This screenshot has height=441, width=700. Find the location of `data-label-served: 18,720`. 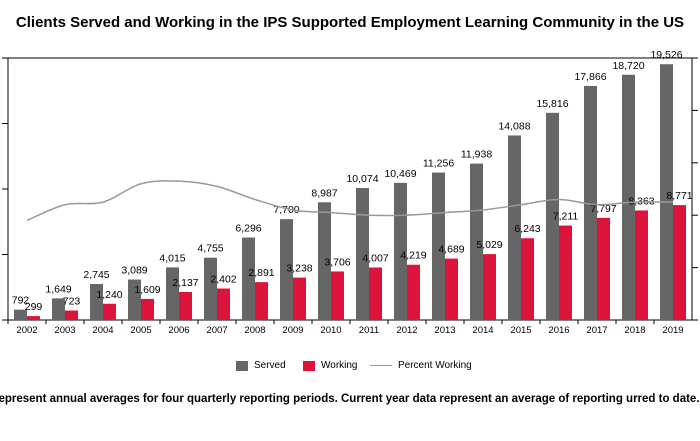

data-label-served: 18,720 is located at coordinates (628, 66).